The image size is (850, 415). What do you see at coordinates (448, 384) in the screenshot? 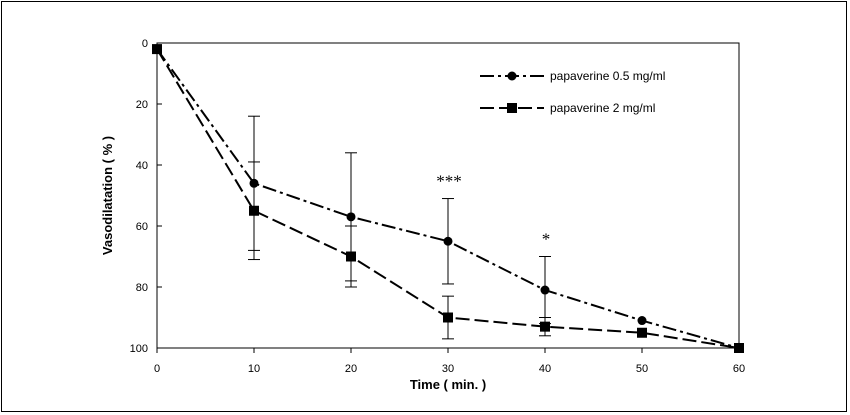
I see `x-axis-title: Time ( min. )` at bounding box center [448, 384].